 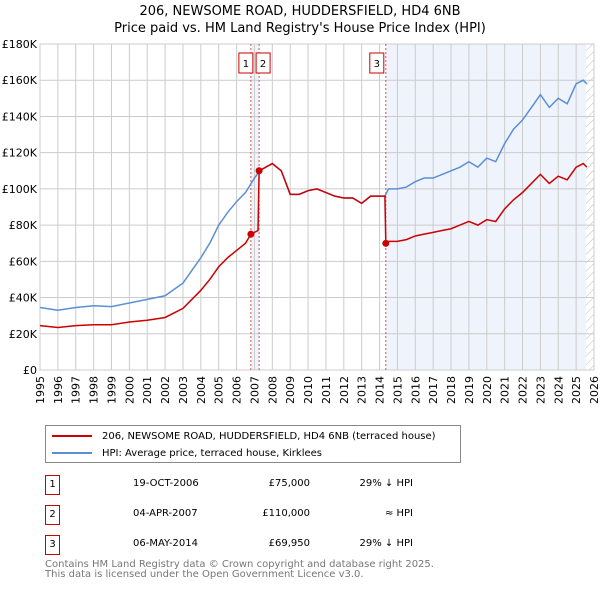 I want to click on x-tick-label: 2018, so click(x=451, y=390).